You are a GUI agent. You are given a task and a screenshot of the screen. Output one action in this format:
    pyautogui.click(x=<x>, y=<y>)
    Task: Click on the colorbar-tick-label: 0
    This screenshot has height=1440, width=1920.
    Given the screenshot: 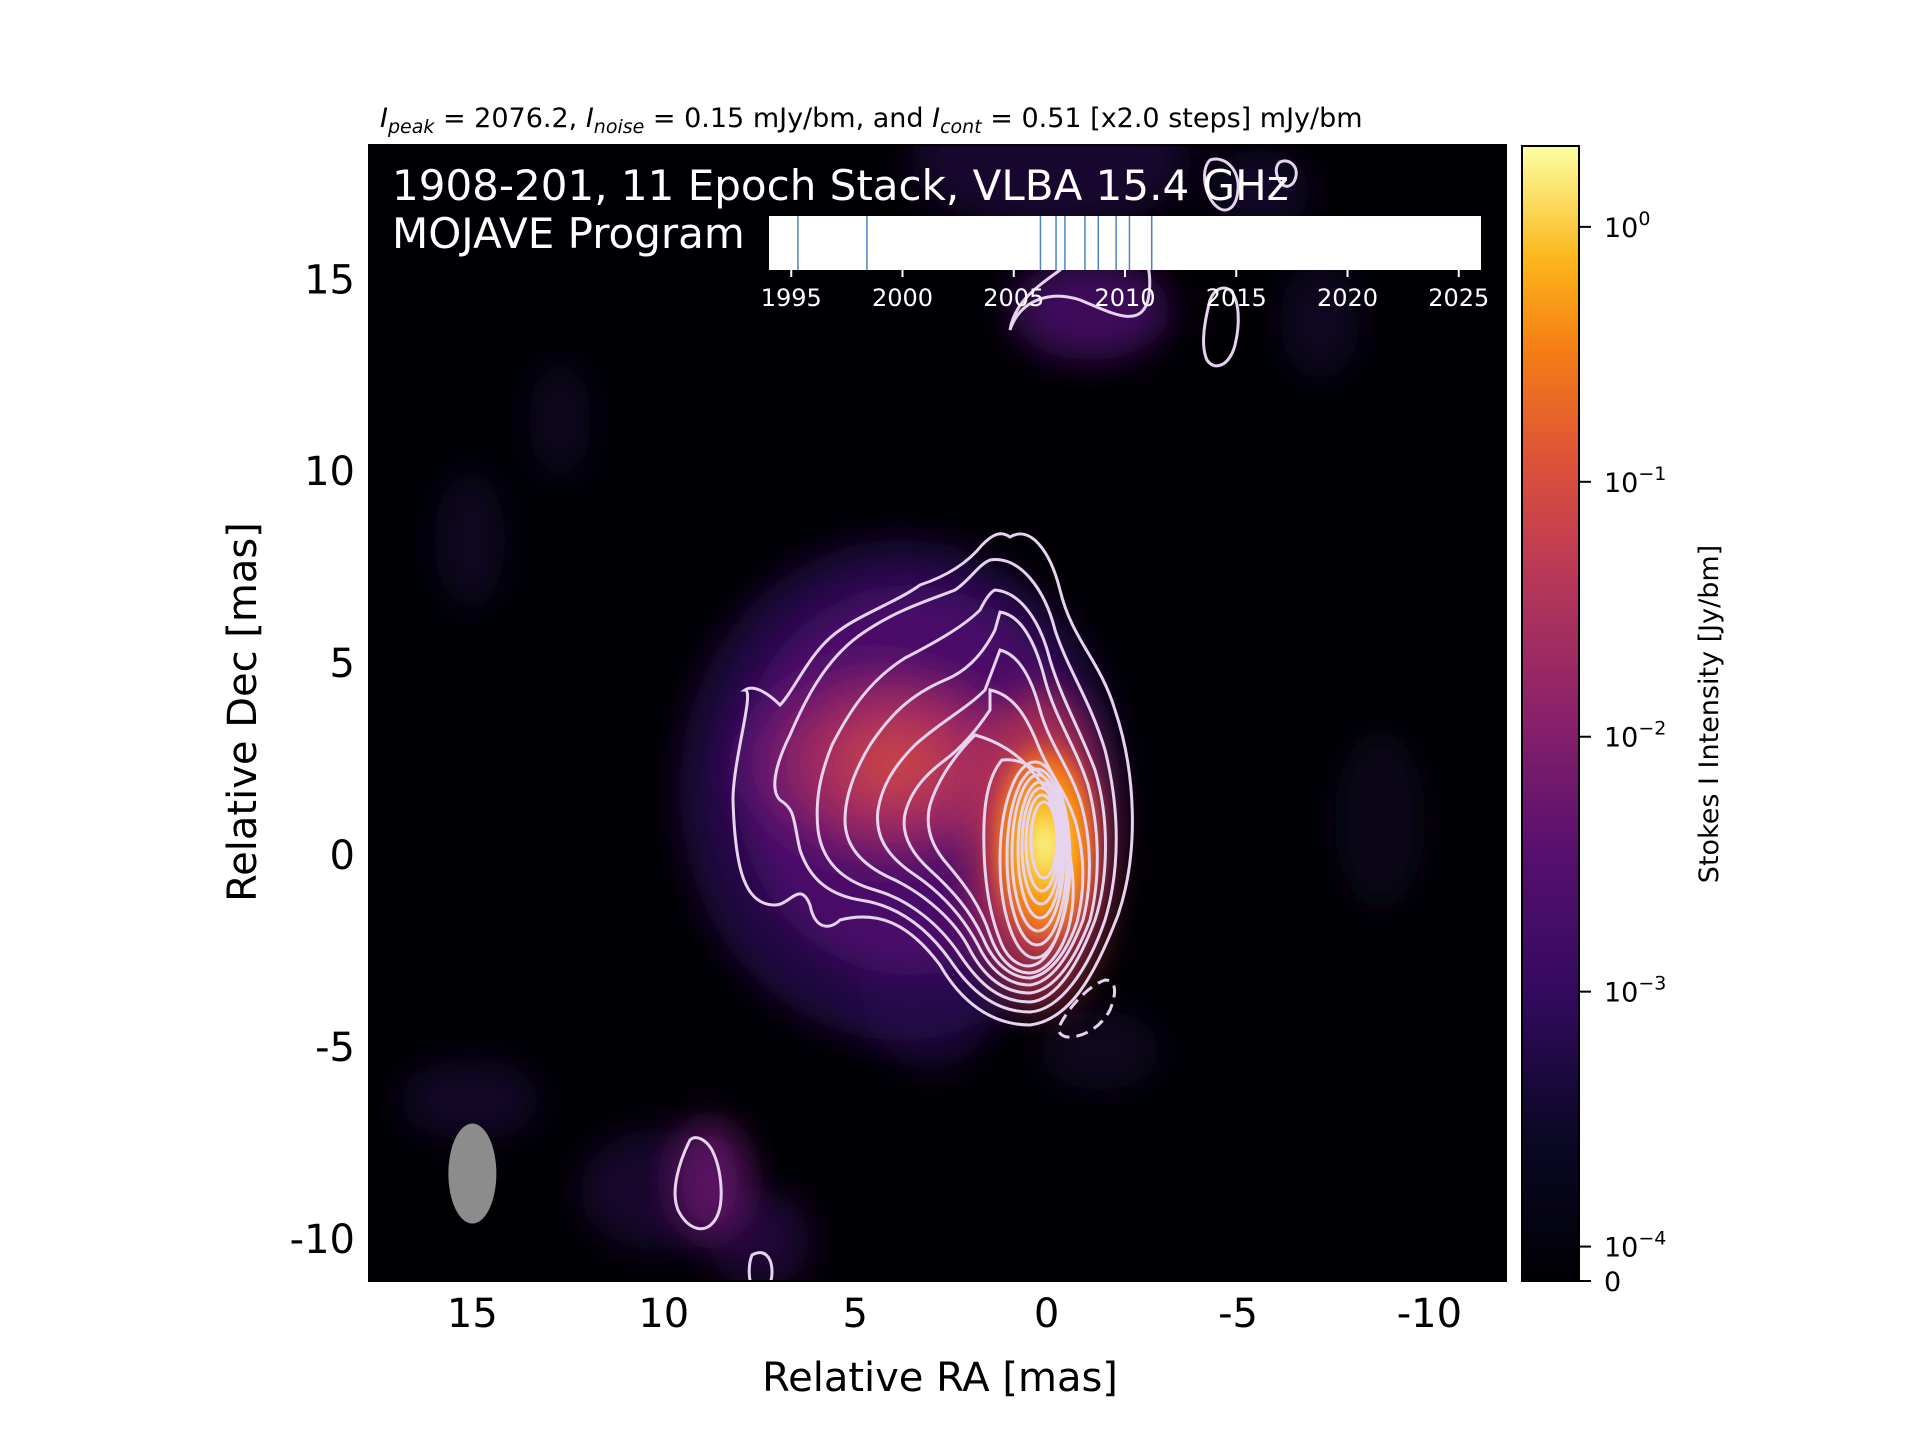 What is the action you would take?
    pyautogui.click(x=1612, y=1282)
    